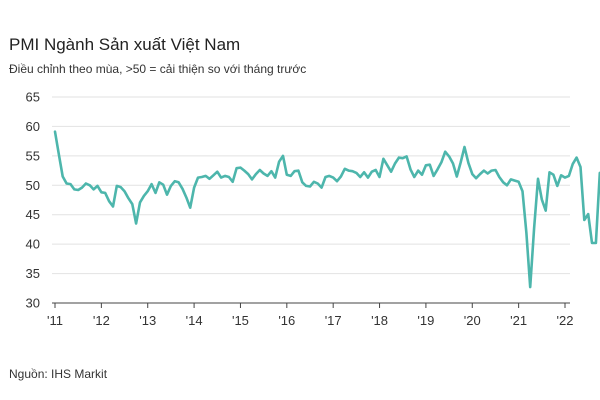 This screenshot has height=400, width=600. Describe the element at coordinates (565, 320) in the screenshot. I see `x-tick-label: '22` at that location.